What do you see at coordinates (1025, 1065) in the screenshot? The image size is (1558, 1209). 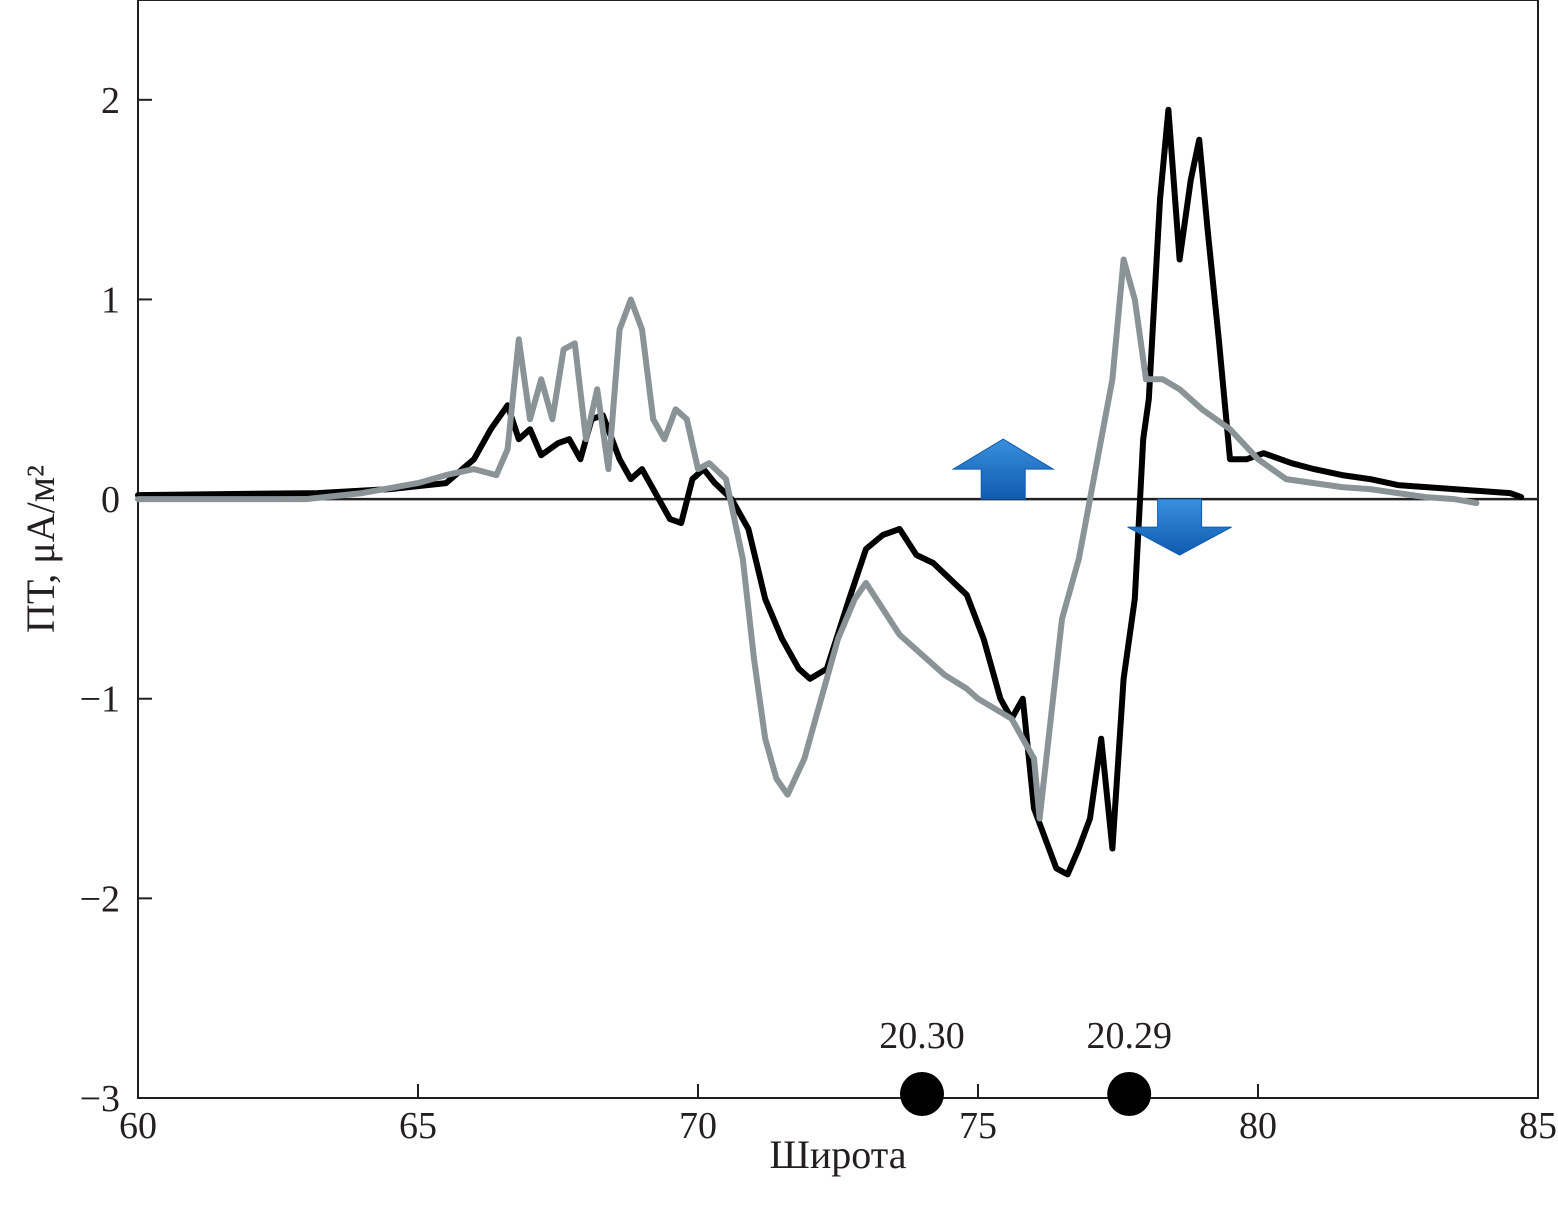 I see `marker-layer: 20.30 20.29` at bounding box center [1025, 1065].